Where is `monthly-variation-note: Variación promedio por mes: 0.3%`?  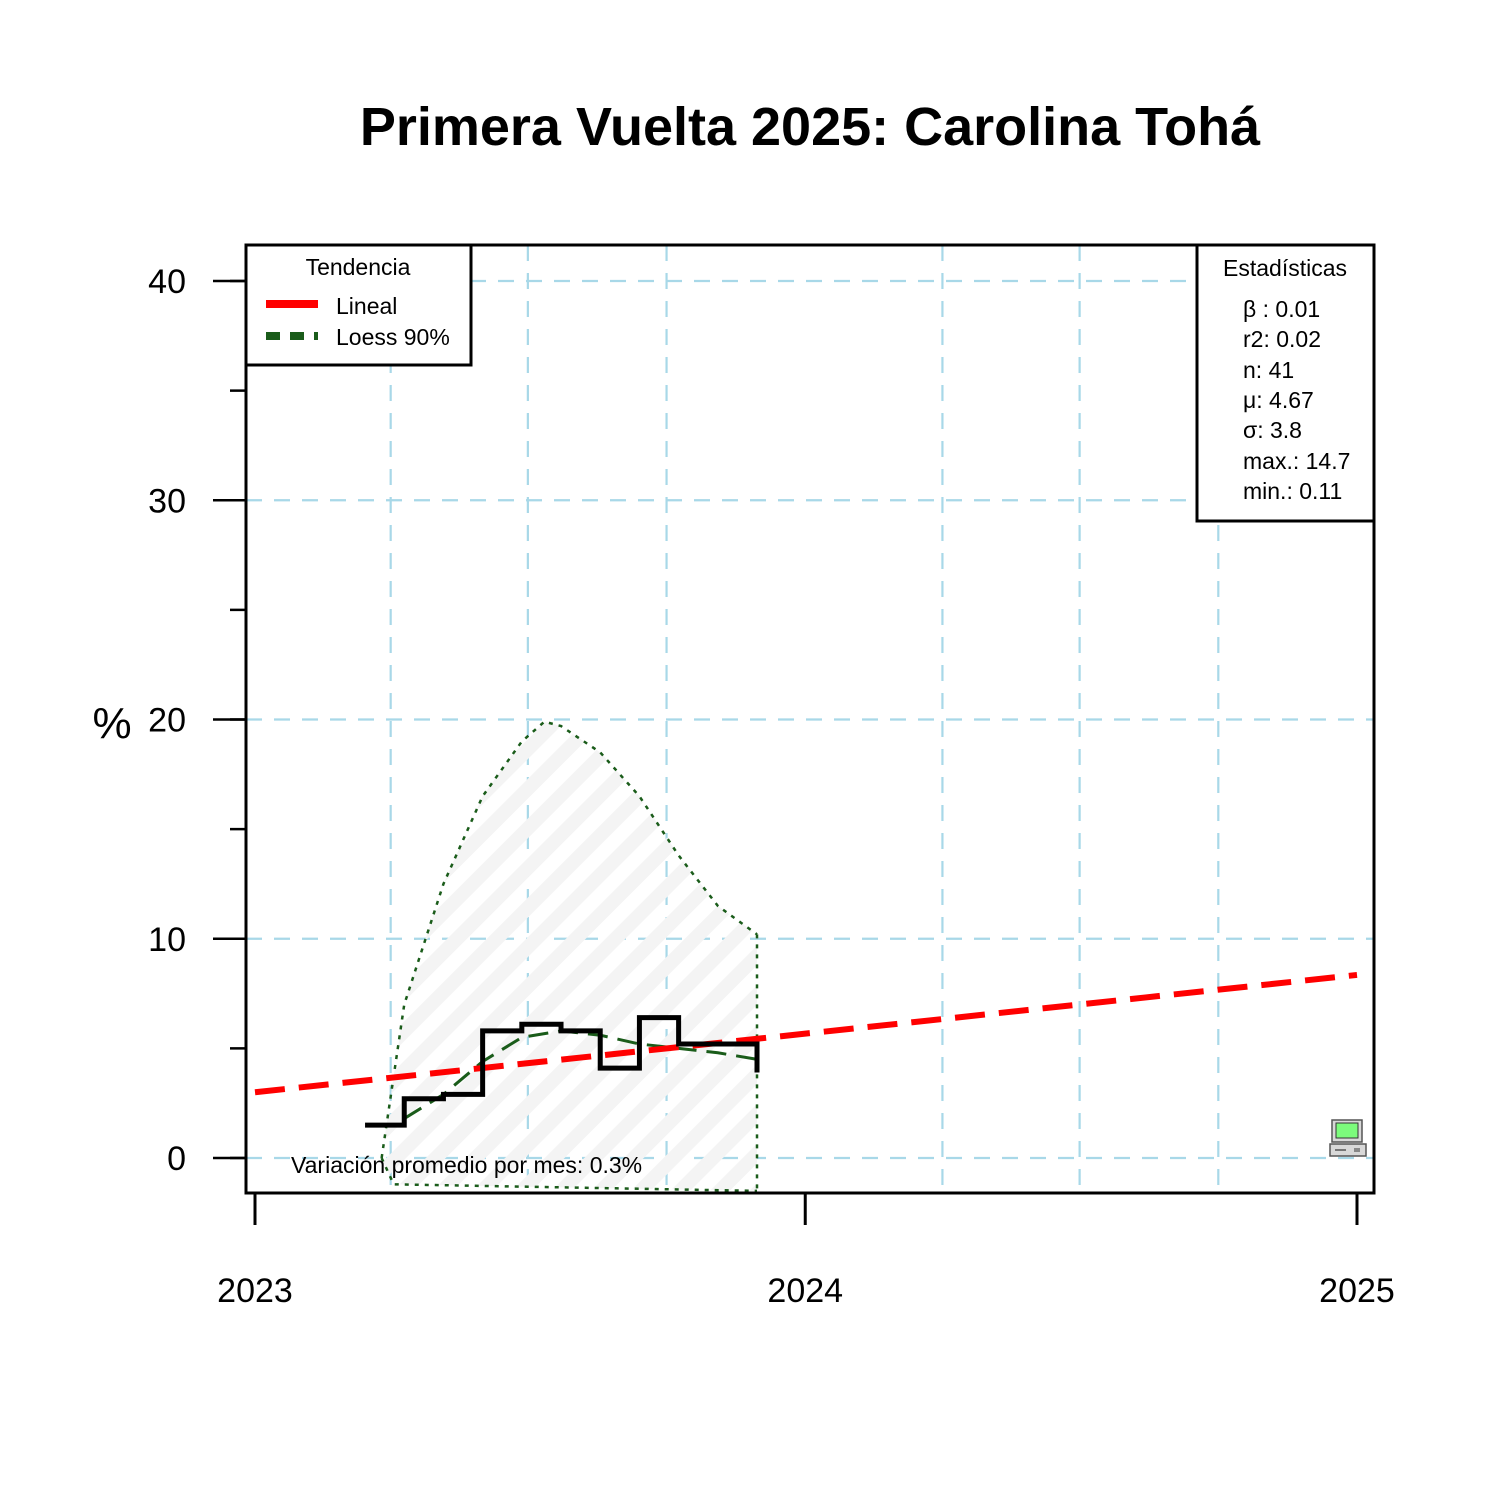 monthly-variation-note: Variación promedio por mes: 0.3% is located at coordinates (466, 1165).